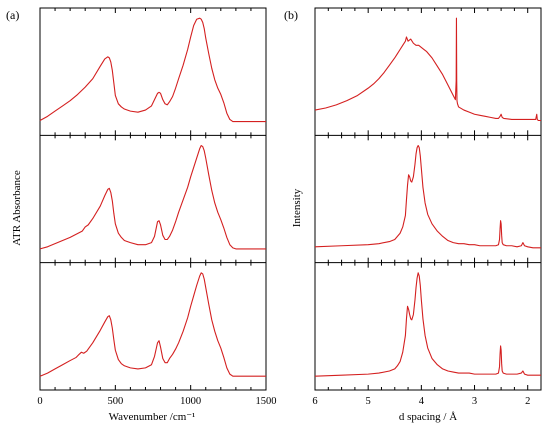  Describe the element at coordinates (152, 324) in the screenshot. I see `a-series-3-line` at that location.